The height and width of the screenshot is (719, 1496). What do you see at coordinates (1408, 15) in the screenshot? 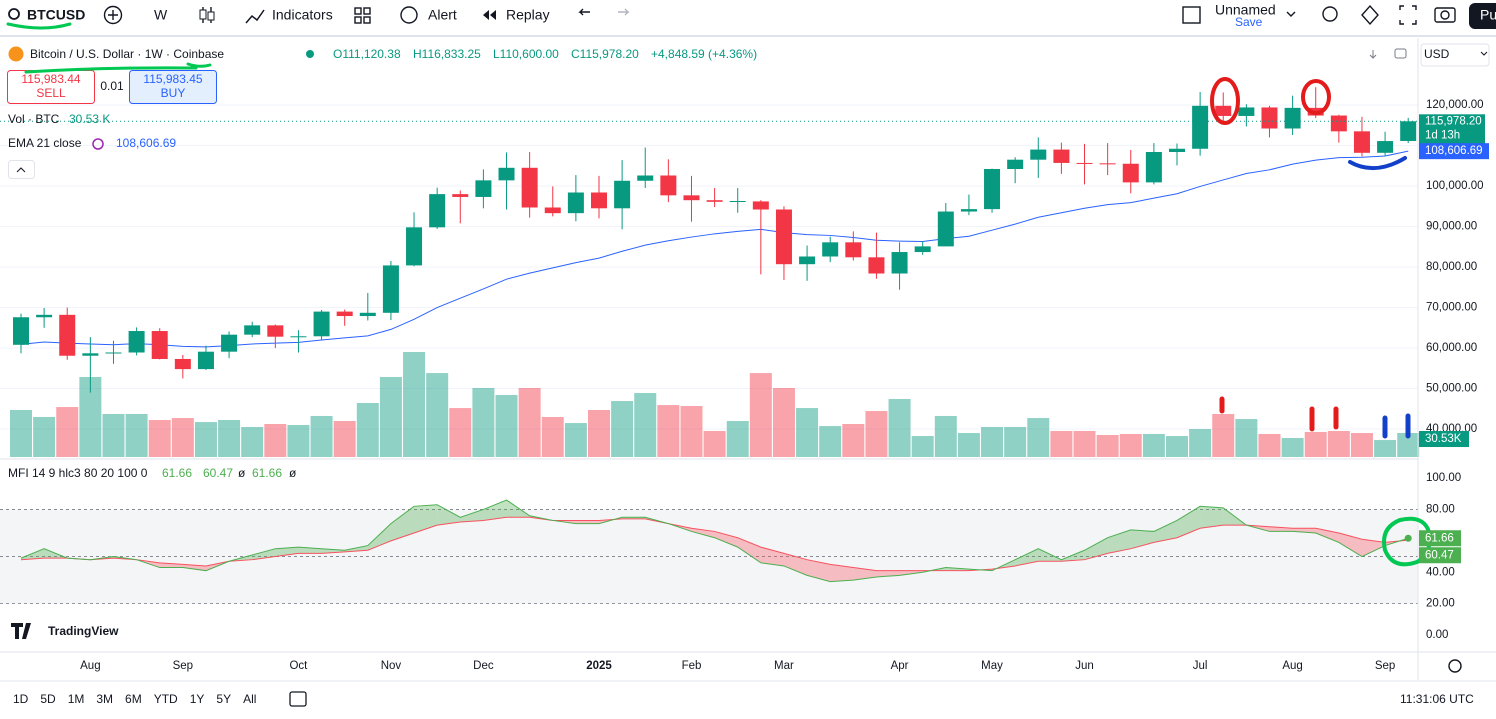
I see `fullscreen-button` at bounding box center [1408, 15].